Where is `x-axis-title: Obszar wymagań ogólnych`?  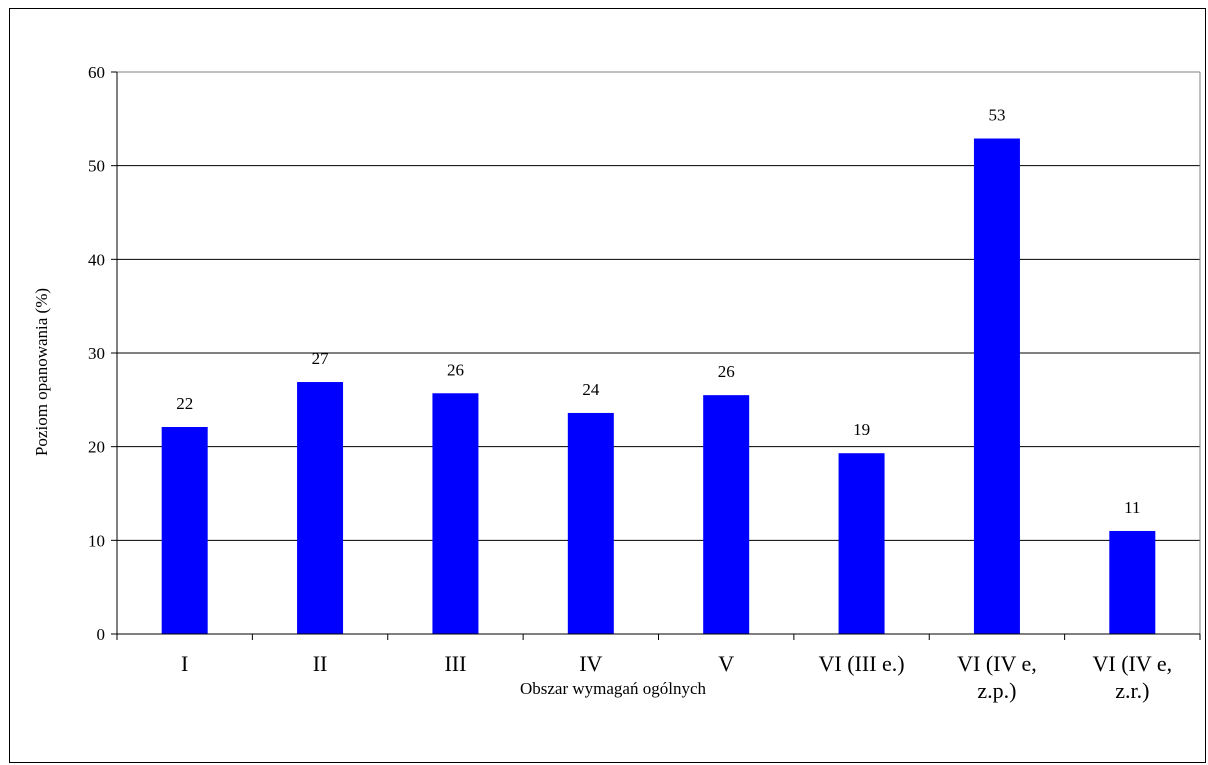
x-axis-title: Obszar wymagań ogólnych is located at coordinates (613, 688).